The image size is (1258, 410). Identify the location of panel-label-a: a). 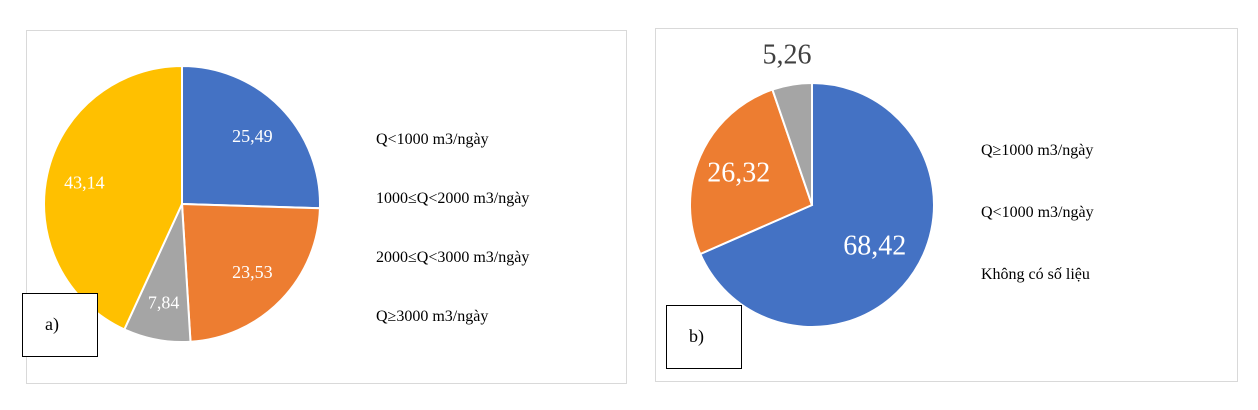
(60, 325).